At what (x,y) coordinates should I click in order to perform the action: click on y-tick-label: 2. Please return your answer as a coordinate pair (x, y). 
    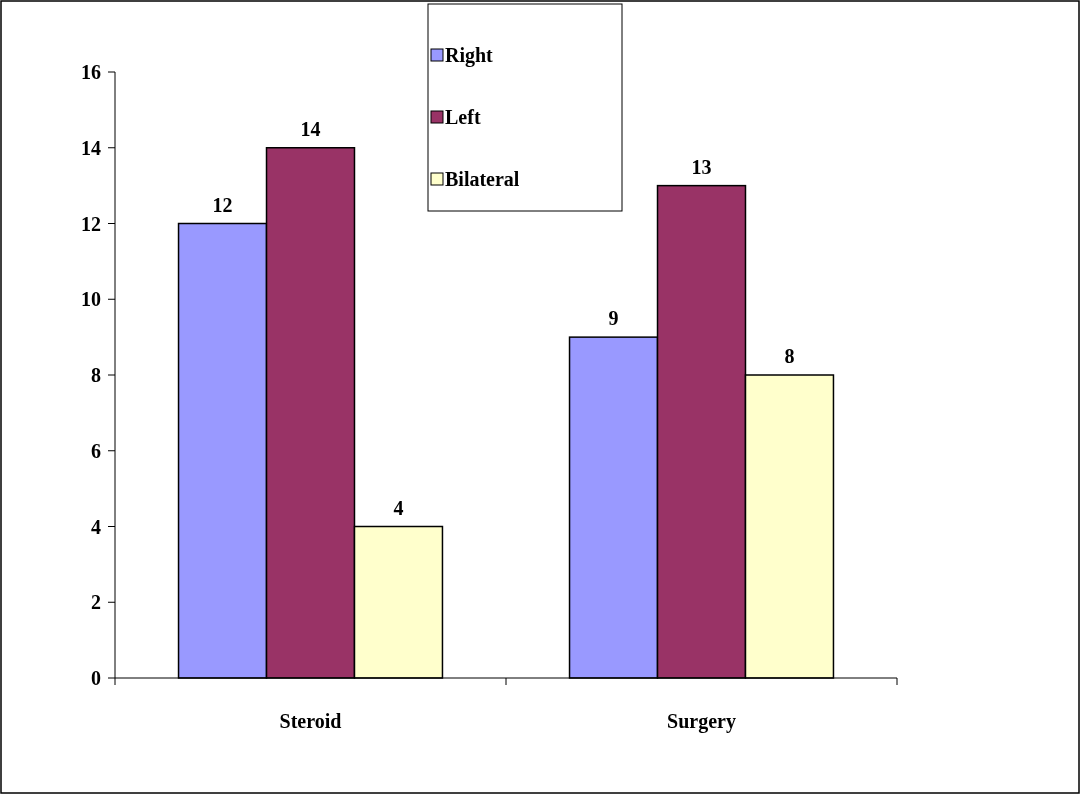
    Looking at the image, I should click on (96, 602).